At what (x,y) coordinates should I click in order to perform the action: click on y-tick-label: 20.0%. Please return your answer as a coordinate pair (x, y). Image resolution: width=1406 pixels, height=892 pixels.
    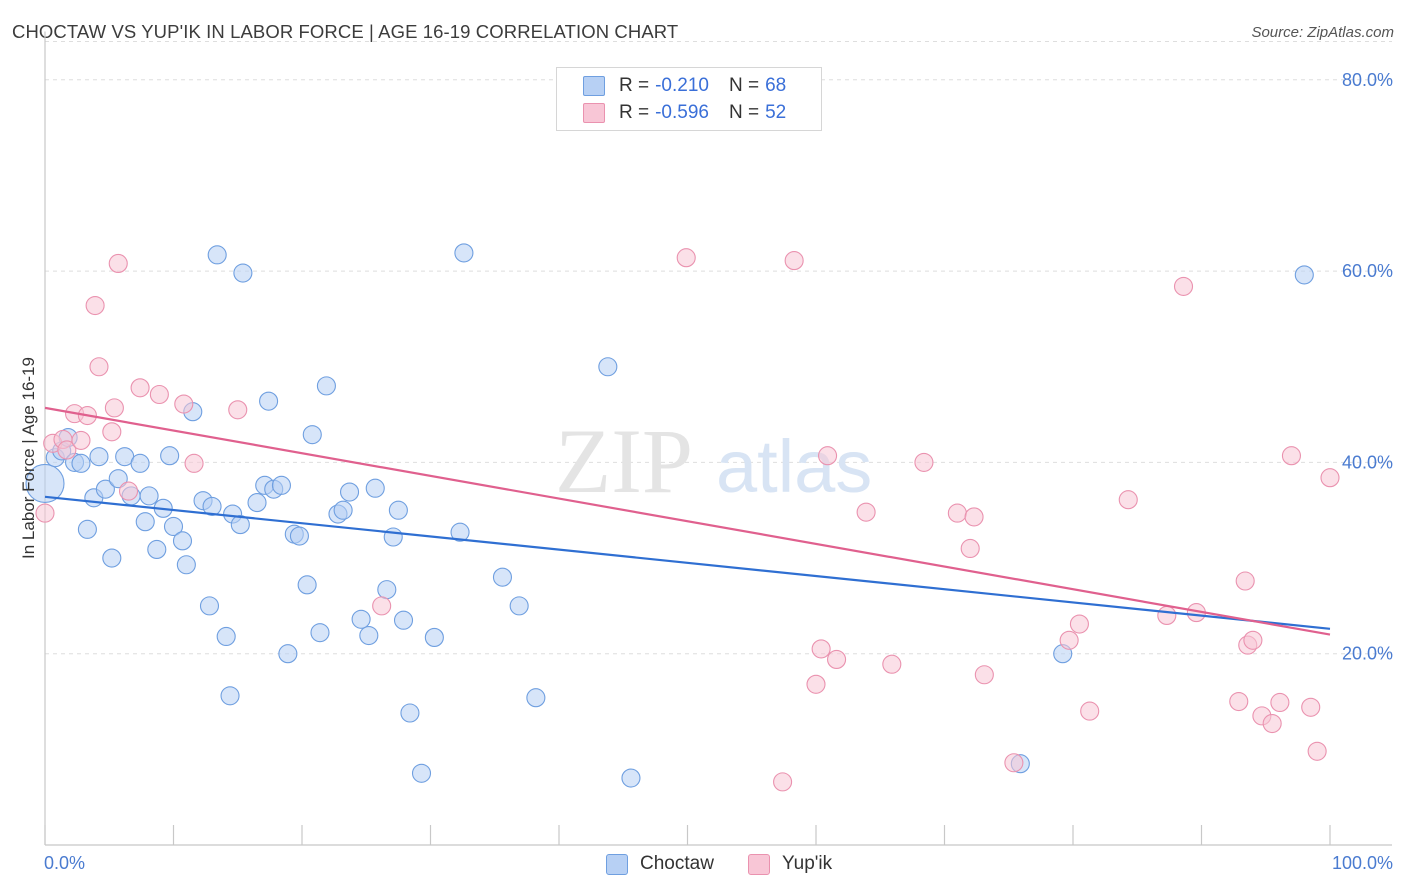
    Looking at the image, I should click on (1367, 654).